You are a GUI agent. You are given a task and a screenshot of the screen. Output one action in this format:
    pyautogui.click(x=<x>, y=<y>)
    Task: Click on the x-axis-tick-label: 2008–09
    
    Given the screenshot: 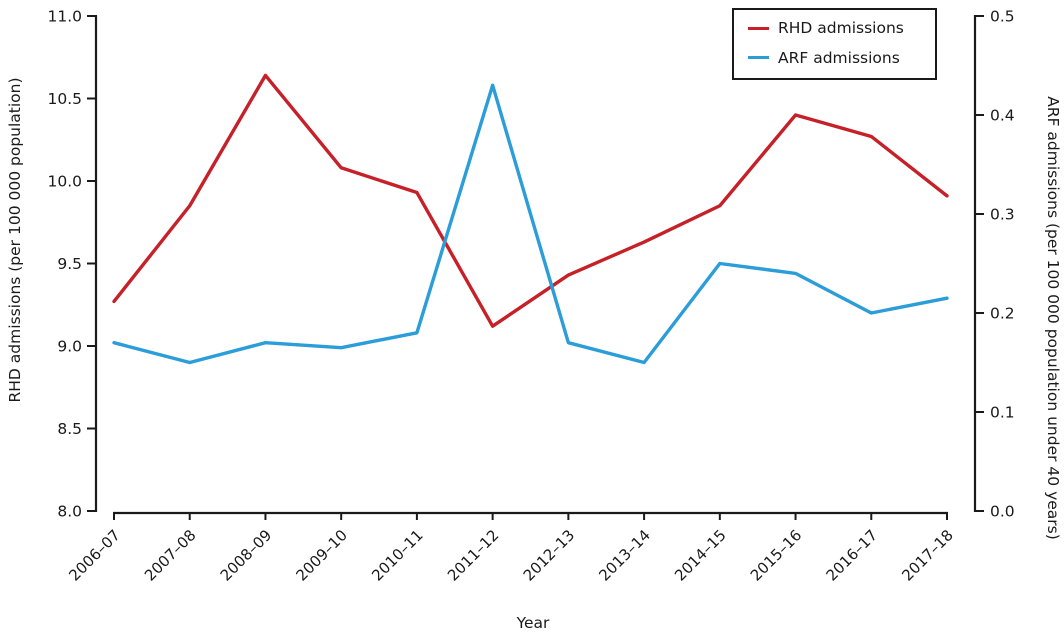 What is the action you would take?
    pyautogui.click(x=246, y=555)
    